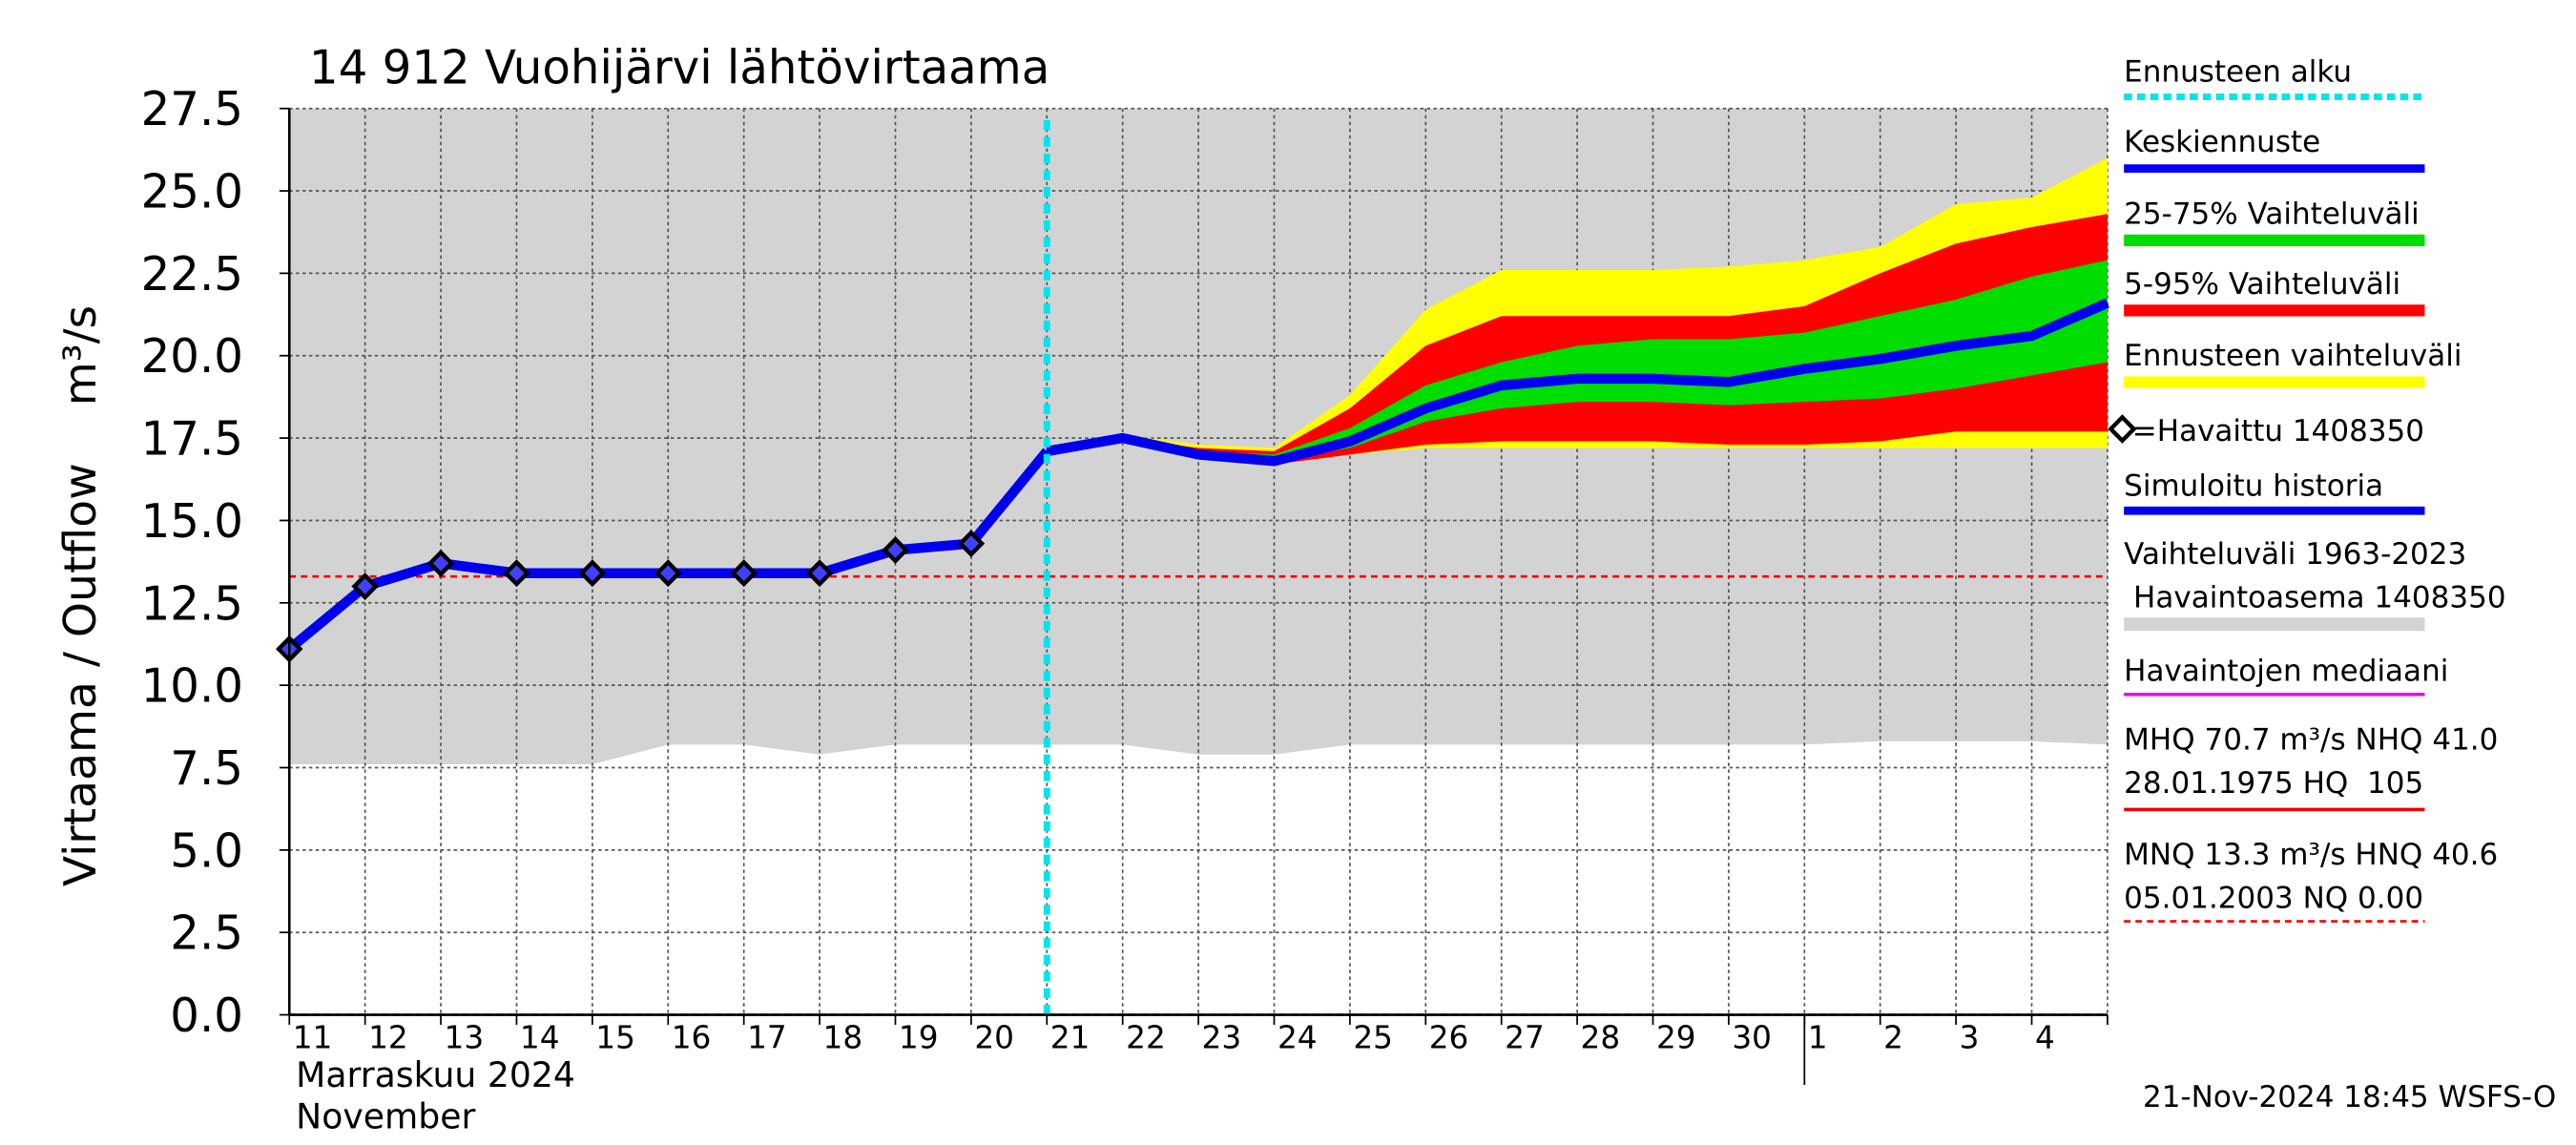 The width and height of the screenshot is (2576, 1145). What do you see at coordinates (2286, 671) in the screenshot?
I see `legend-label: Havaintojen mediaani` at bounding box center [2286, 671].